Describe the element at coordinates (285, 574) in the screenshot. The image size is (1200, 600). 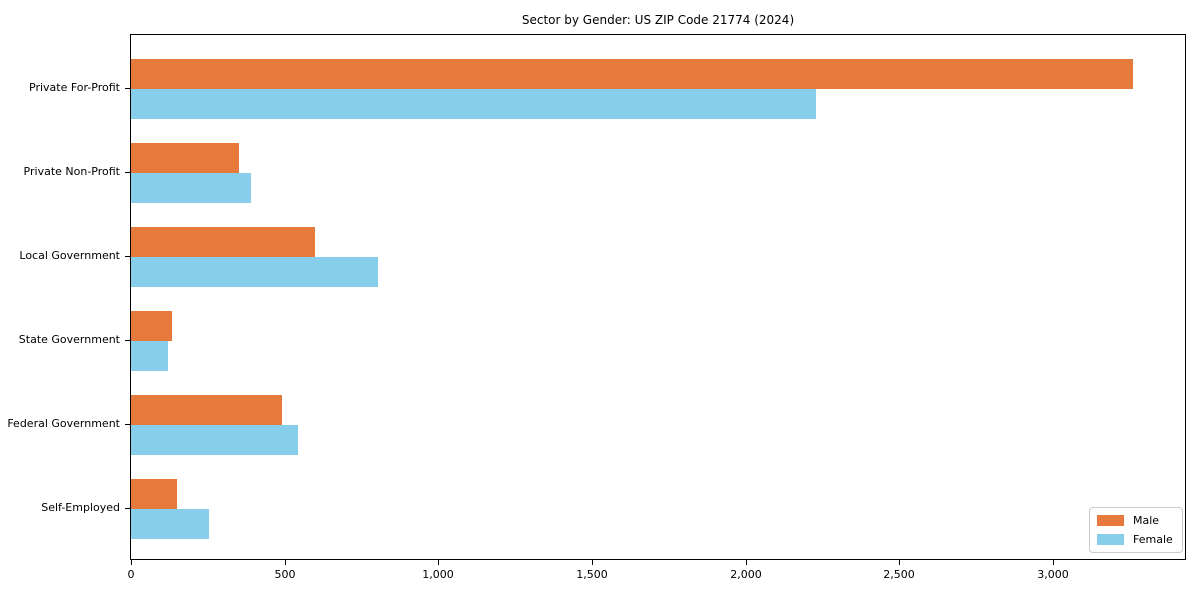
I see `x-tick-label-500: 500` at that location.